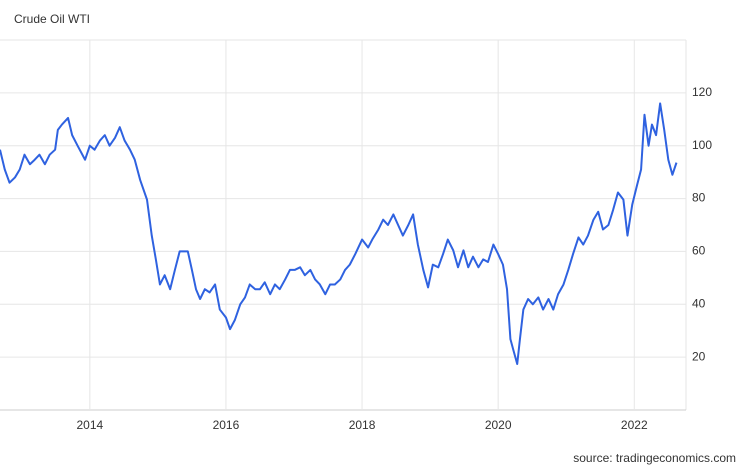 The height and width of the screenshot is (468, 746). What do you see at coordinates (634, 425) in the screenshot?
I see `x-tick-label: 2022` at bounding box center [634, 425].